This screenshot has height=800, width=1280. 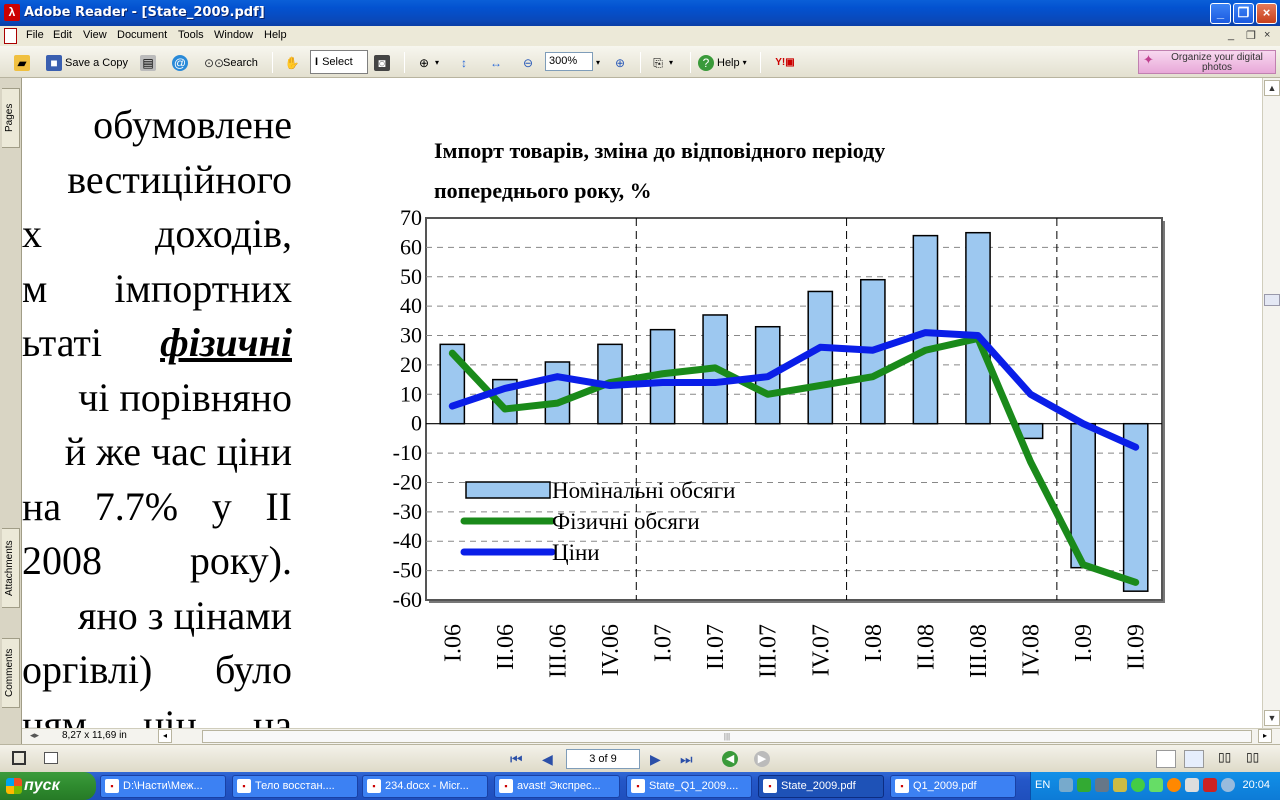 What do you see at coordinates (95, 35) in the screenshot?
I see `menu-view: View` at bounding box center [95, 35].